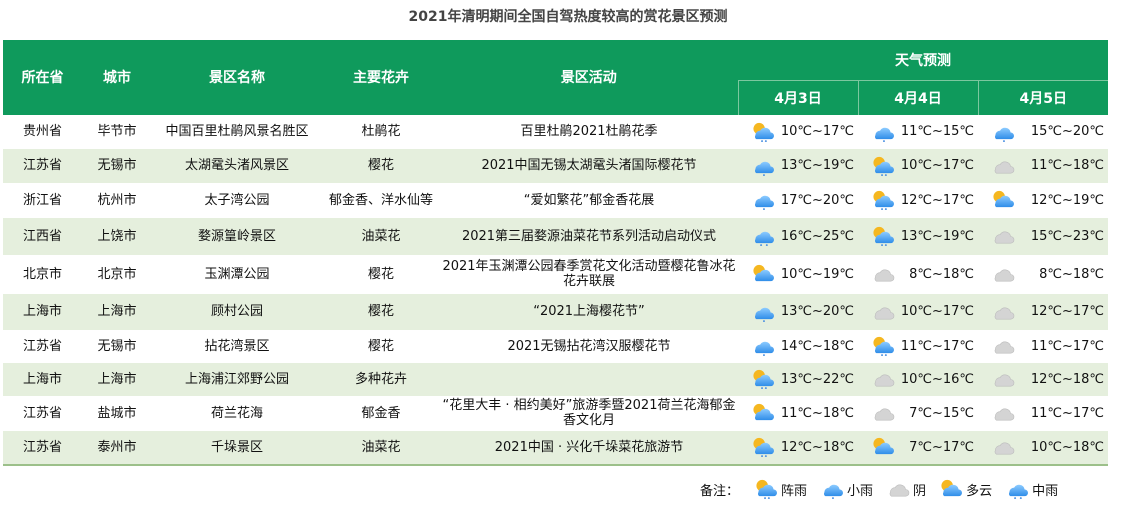  What do you see at coordinates (763, 236) in the screenshot?
I see `moderate-rain-icon` at bounding box center [763, 236].